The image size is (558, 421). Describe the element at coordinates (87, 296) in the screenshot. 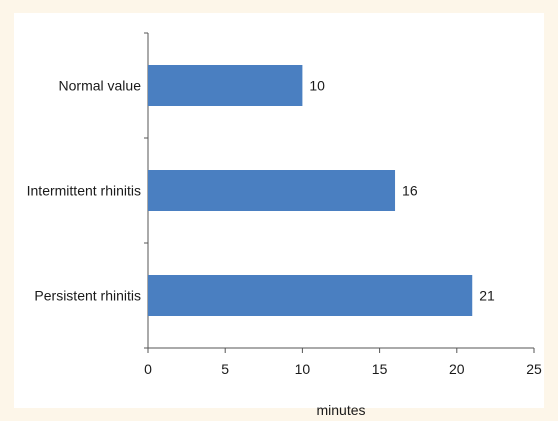

I see `category-label: Persistent rhinitis` at that location.